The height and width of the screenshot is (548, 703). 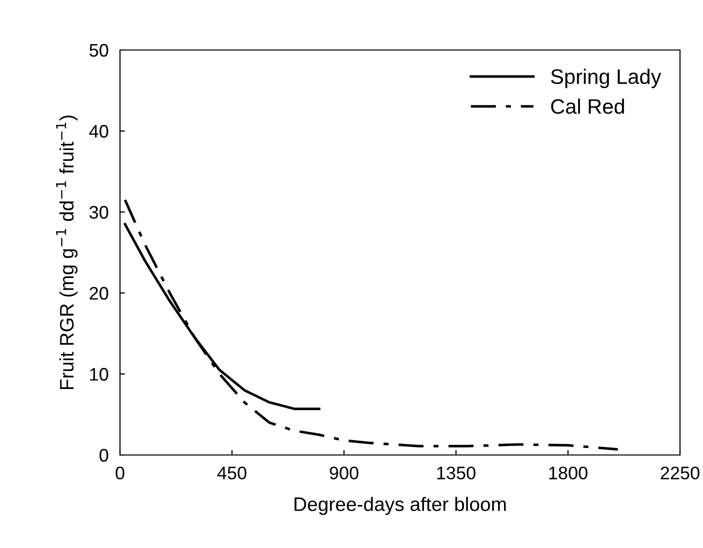 What do you see at coordinates (104, 455) in the screenshot?
I see `y-tick-label: 0` at bounding box center [104, 455].